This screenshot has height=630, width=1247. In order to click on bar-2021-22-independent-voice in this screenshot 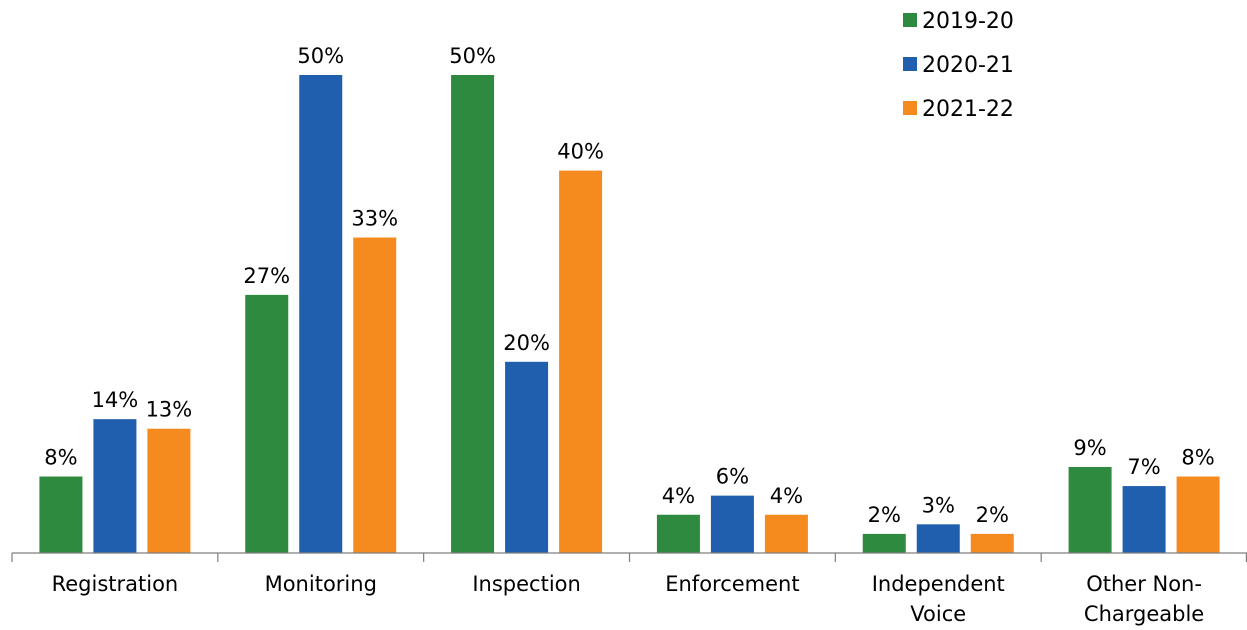, I will do `click(992, 543)`.